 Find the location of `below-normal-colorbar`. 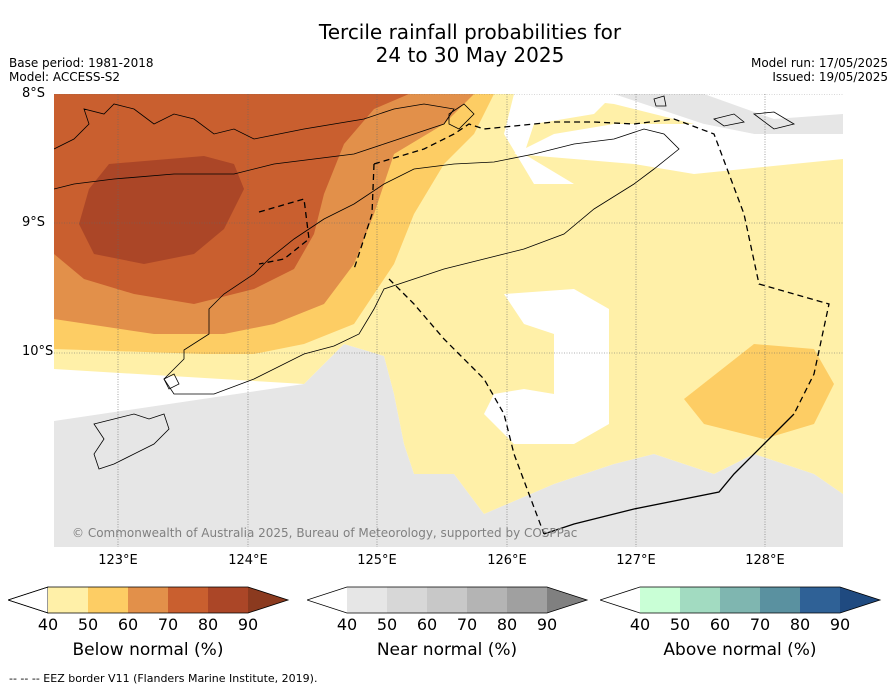

below-normal-colorbar is located at coordinates (149, 600).